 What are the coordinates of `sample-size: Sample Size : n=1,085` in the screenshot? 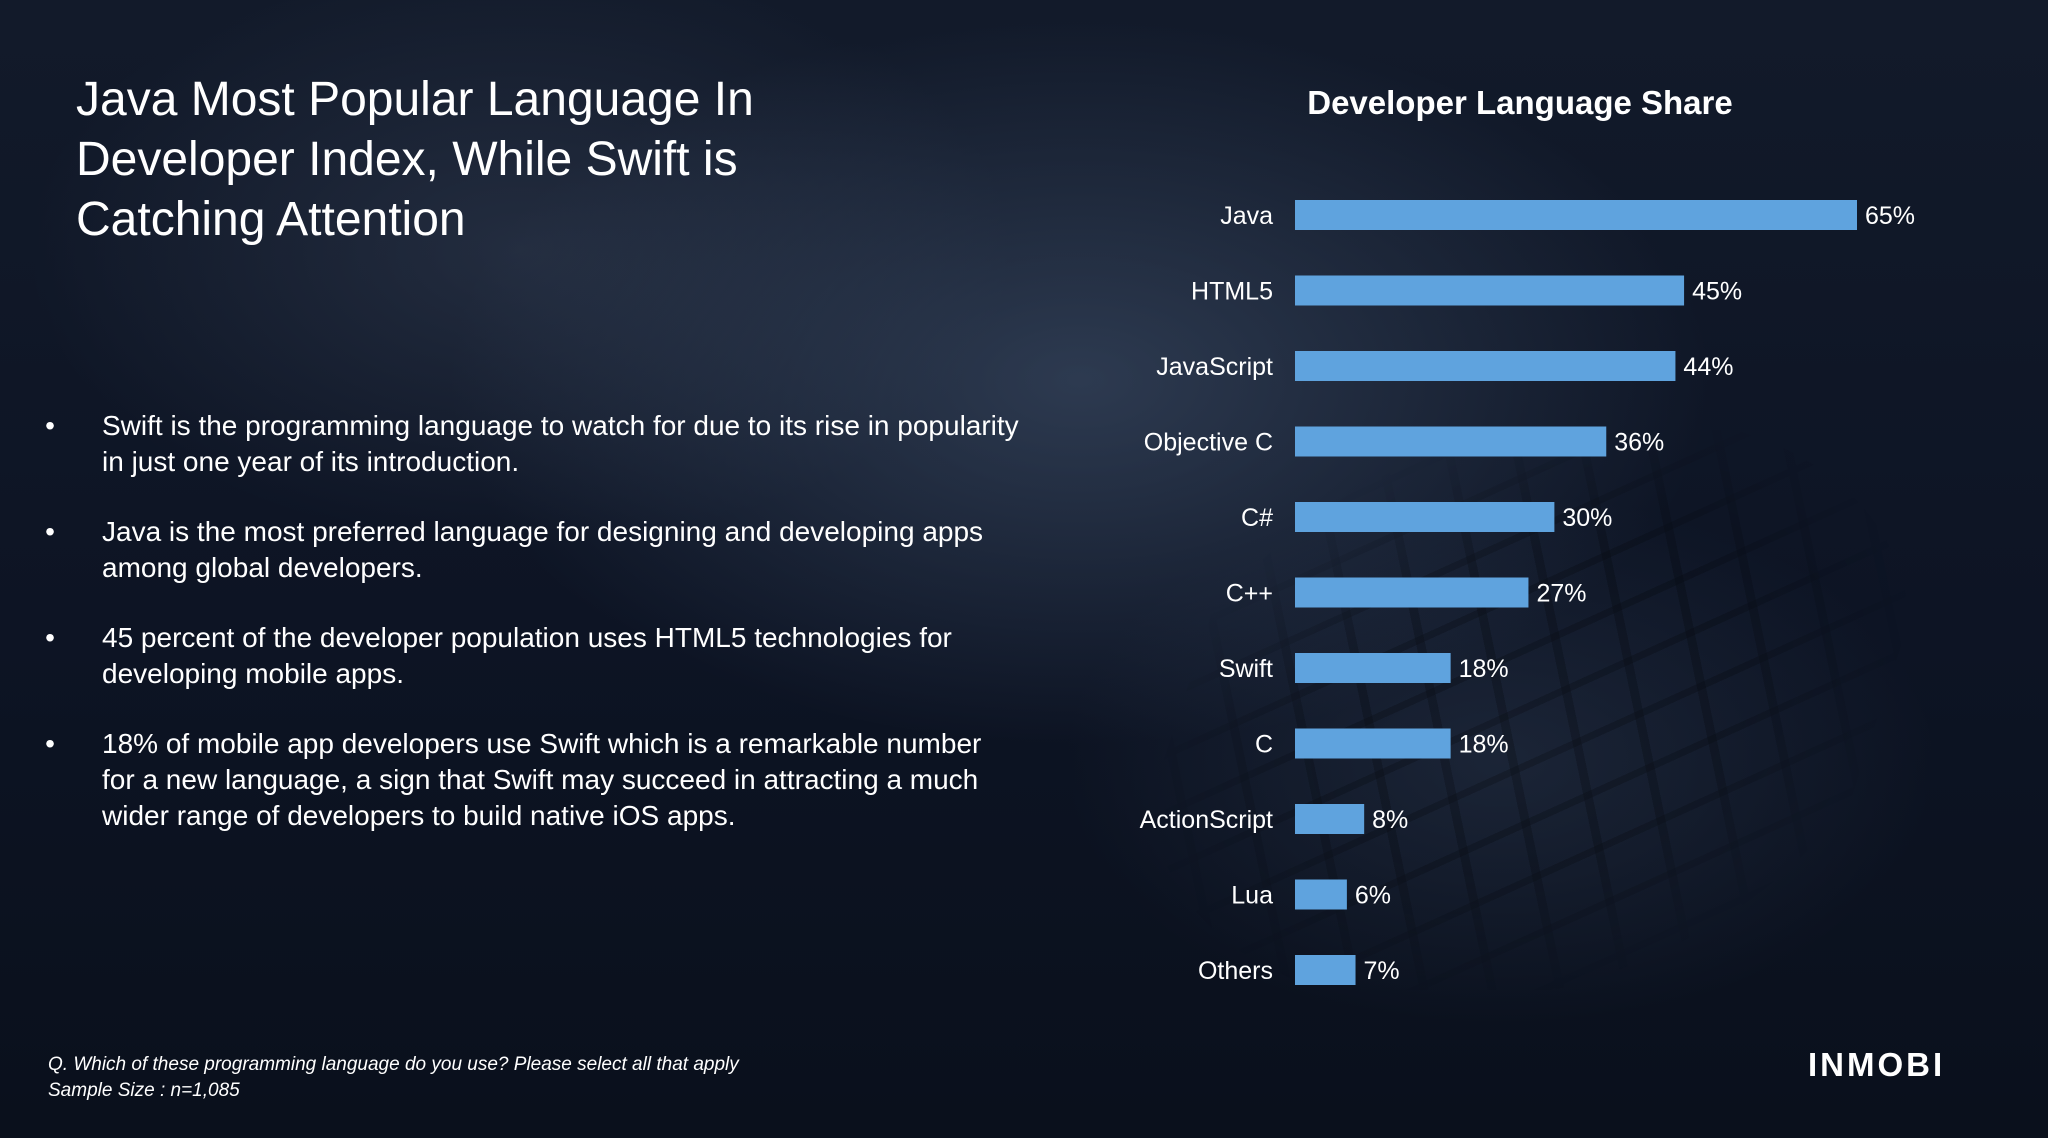 It's located at (144, 1090).